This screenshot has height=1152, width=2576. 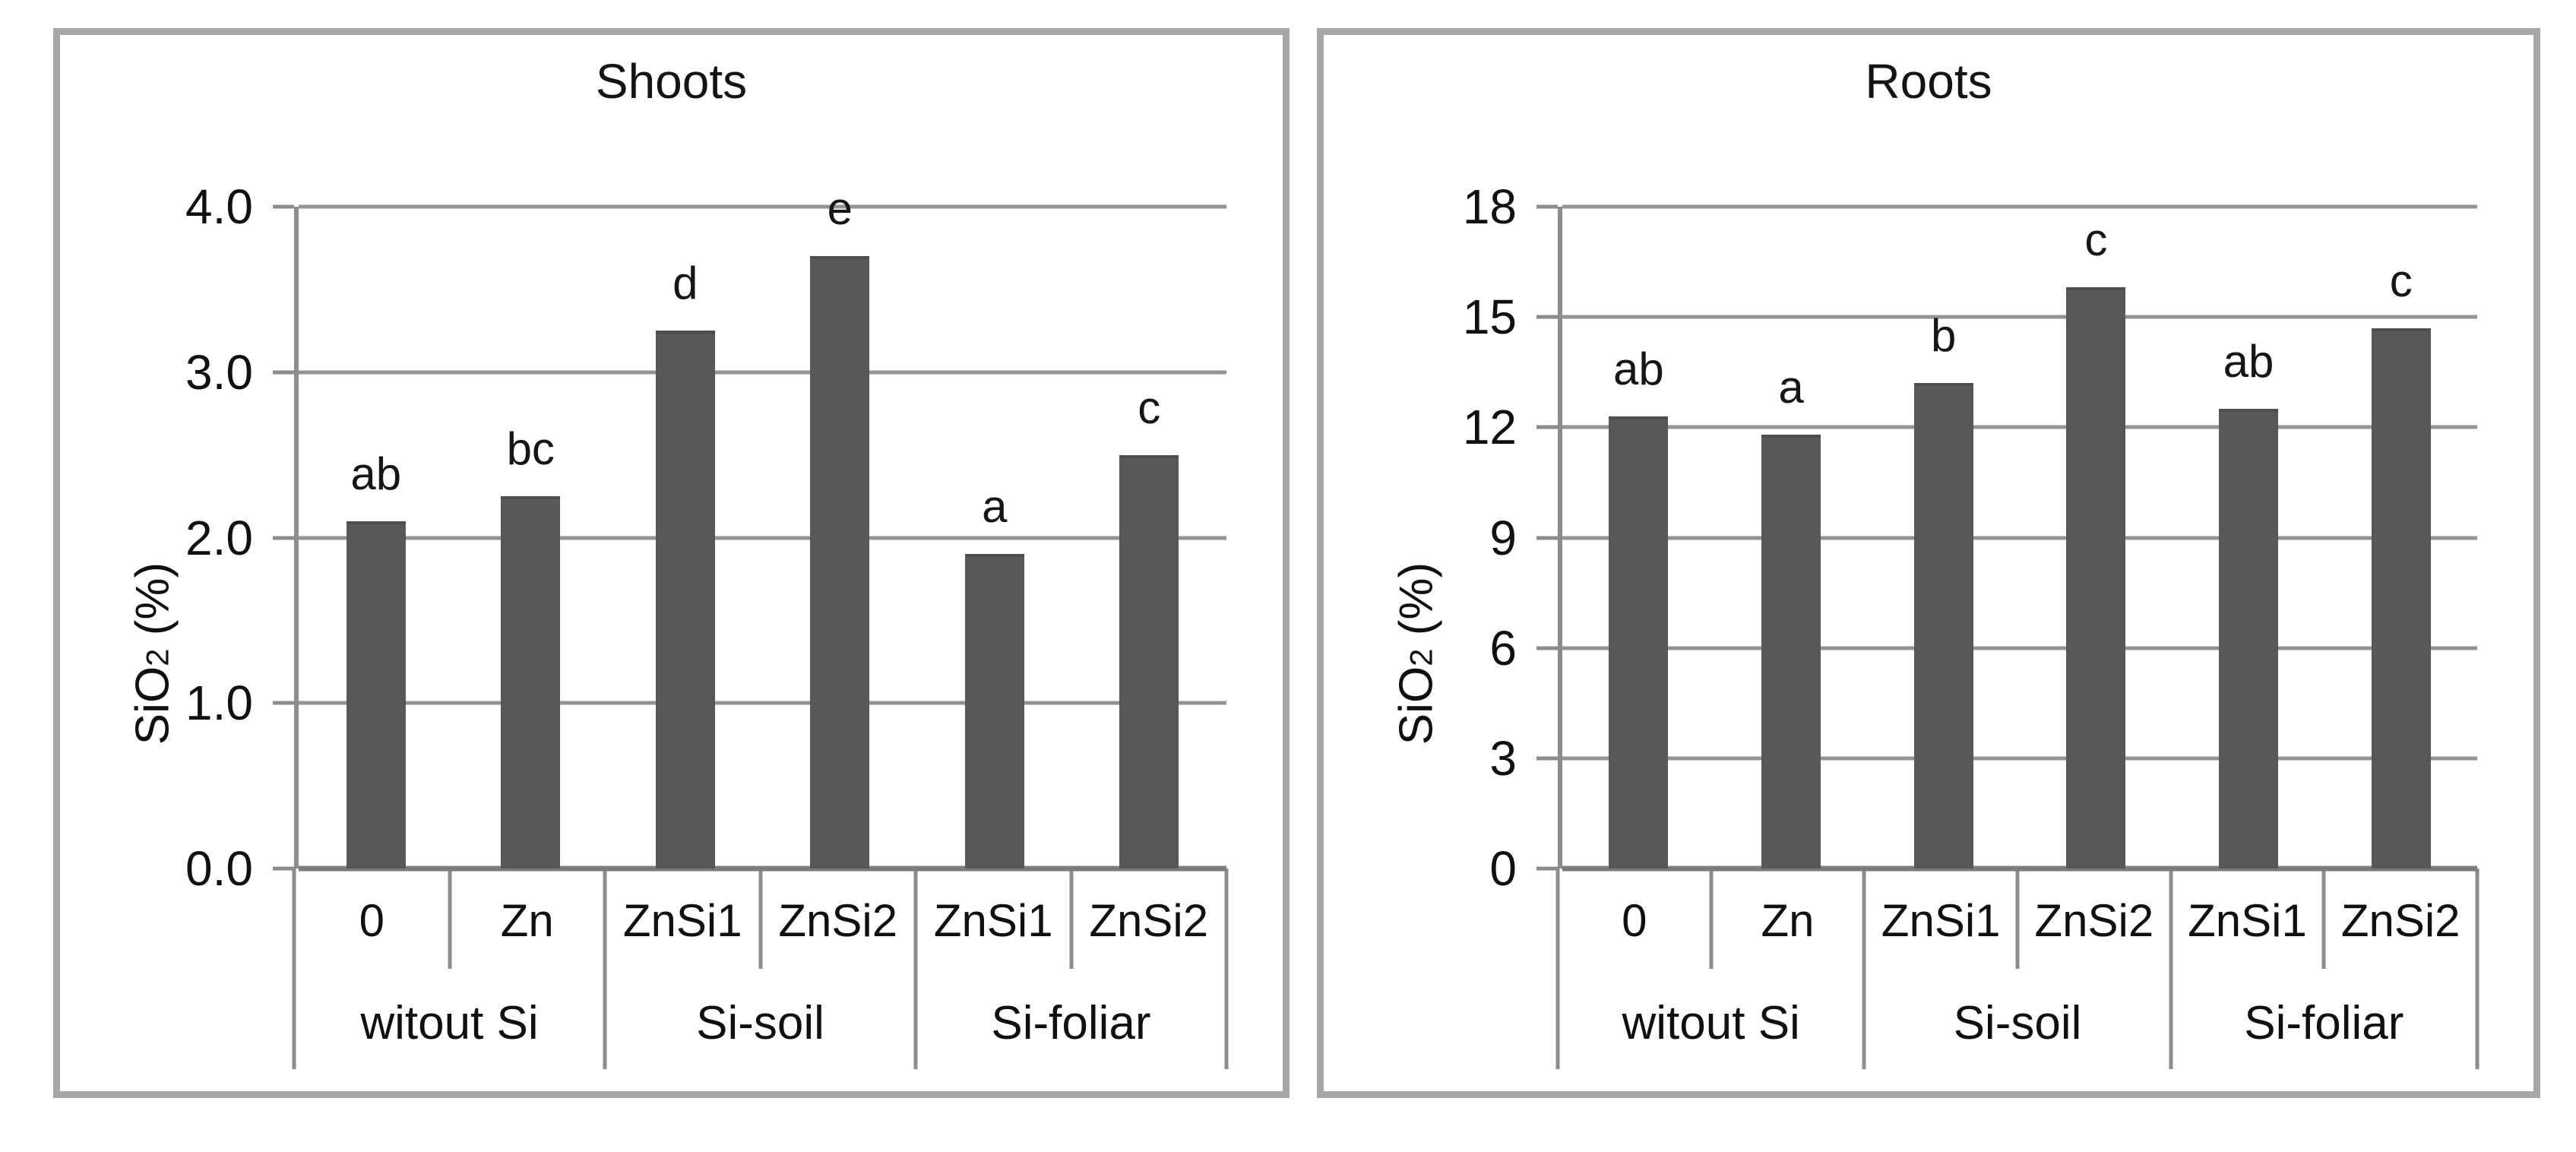 What do you see at coordinates (1489, 206) in the screenshot?
I see `y-tick-label: 18` at bounding box center [1489, 206].